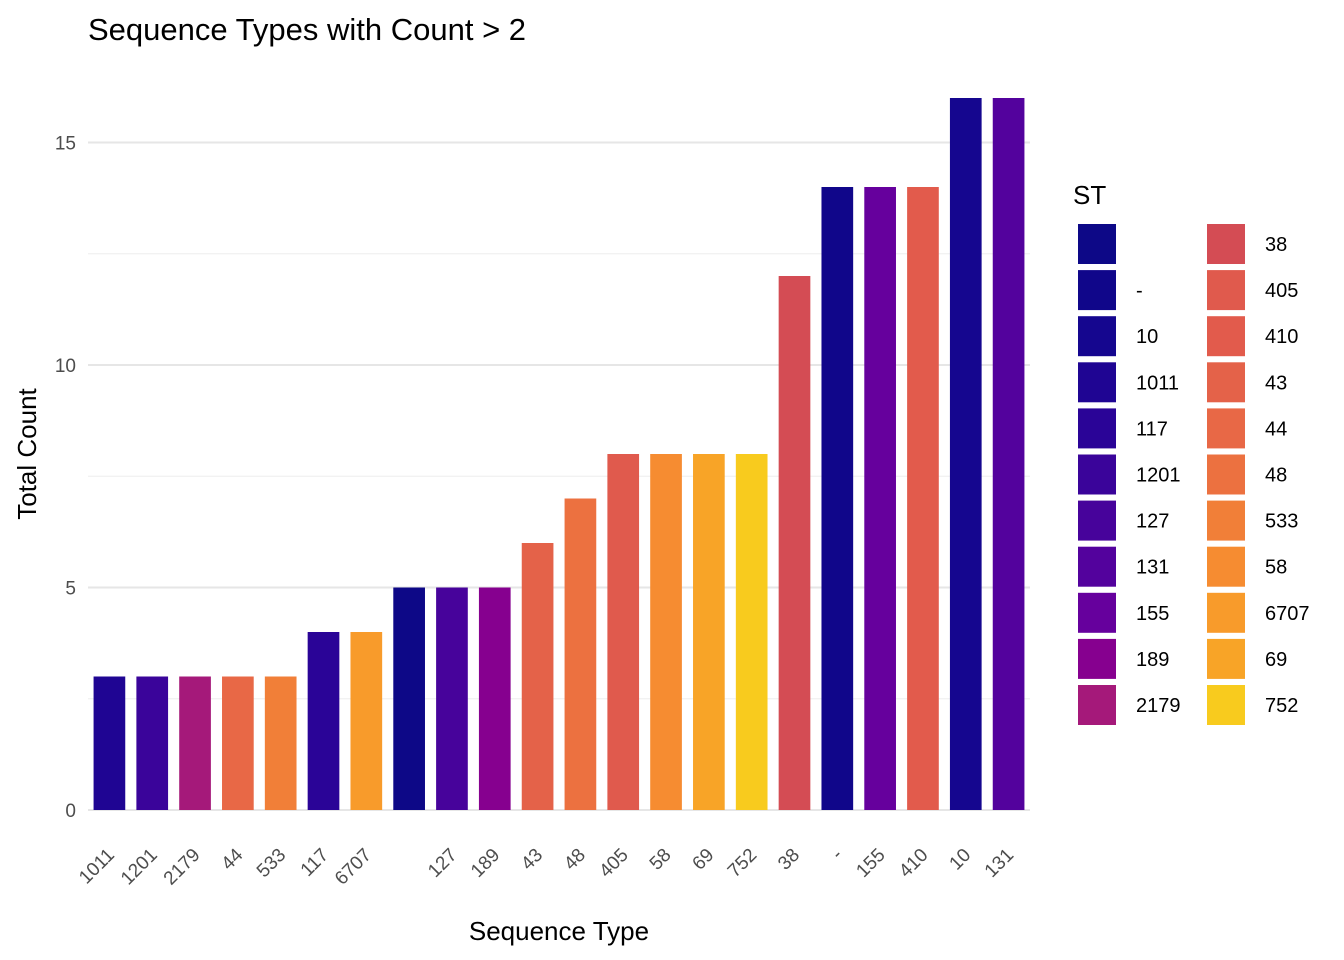 The height and width of the screenshot is (960, 1344). I want to click on chart-title: Sequence Types with Count > 2, so click(307, 29).